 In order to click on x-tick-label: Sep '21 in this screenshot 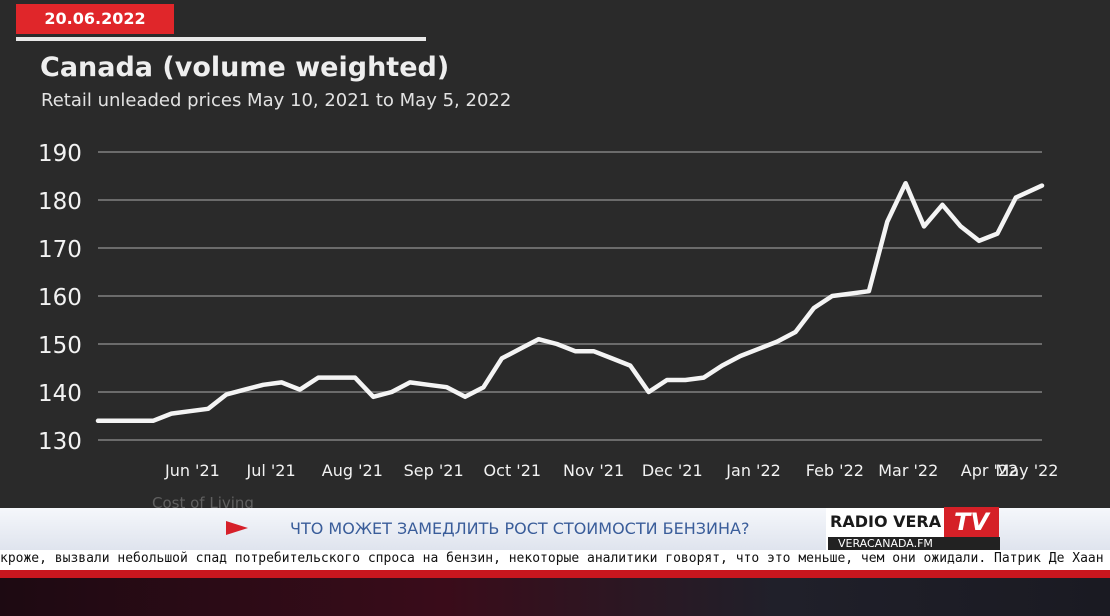, I will do `click(434, 470)`.